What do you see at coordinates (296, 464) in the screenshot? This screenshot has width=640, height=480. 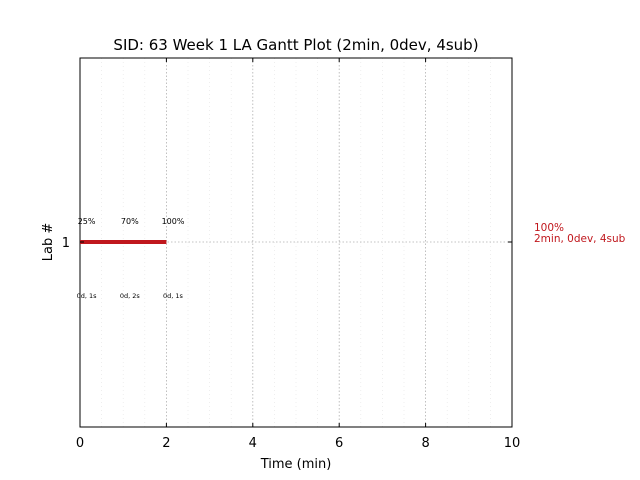 I see `x-axis-label: Time (min)` at bounding box center [296, 464].